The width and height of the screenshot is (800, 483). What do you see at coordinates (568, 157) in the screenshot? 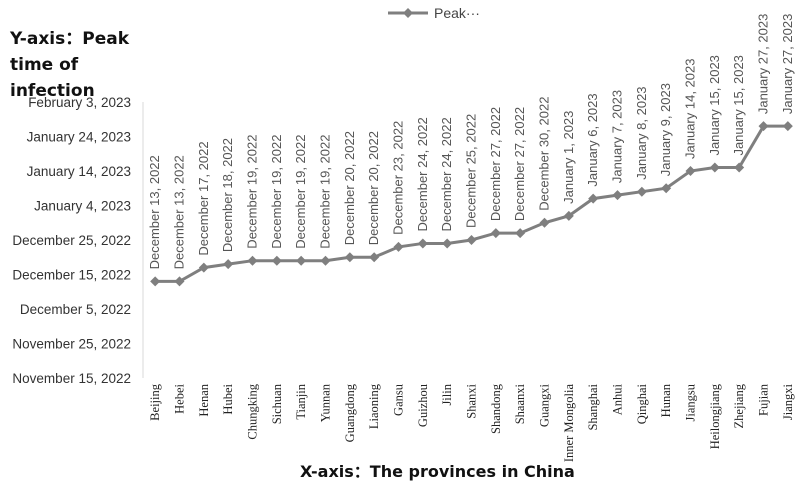
I see `data-label: January 1, 2023` at bounding box center [568, 157].